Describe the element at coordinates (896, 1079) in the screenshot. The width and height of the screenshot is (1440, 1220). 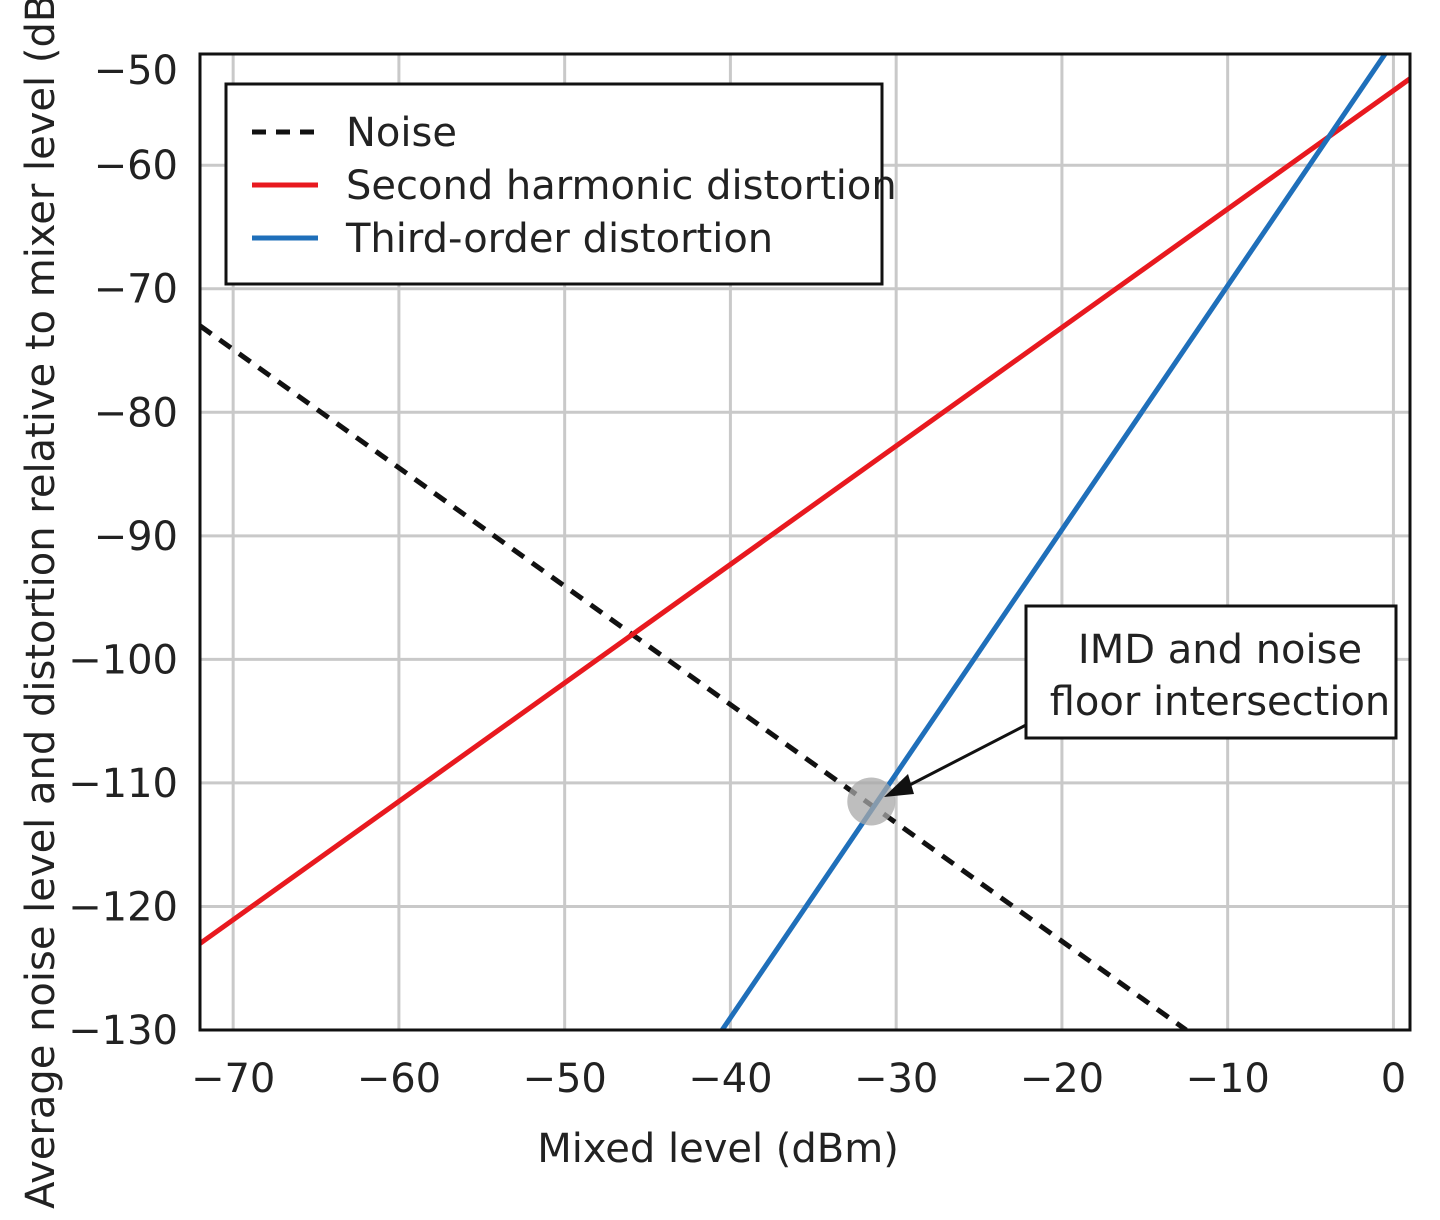
I see `x-tick-label: −30` at that location.